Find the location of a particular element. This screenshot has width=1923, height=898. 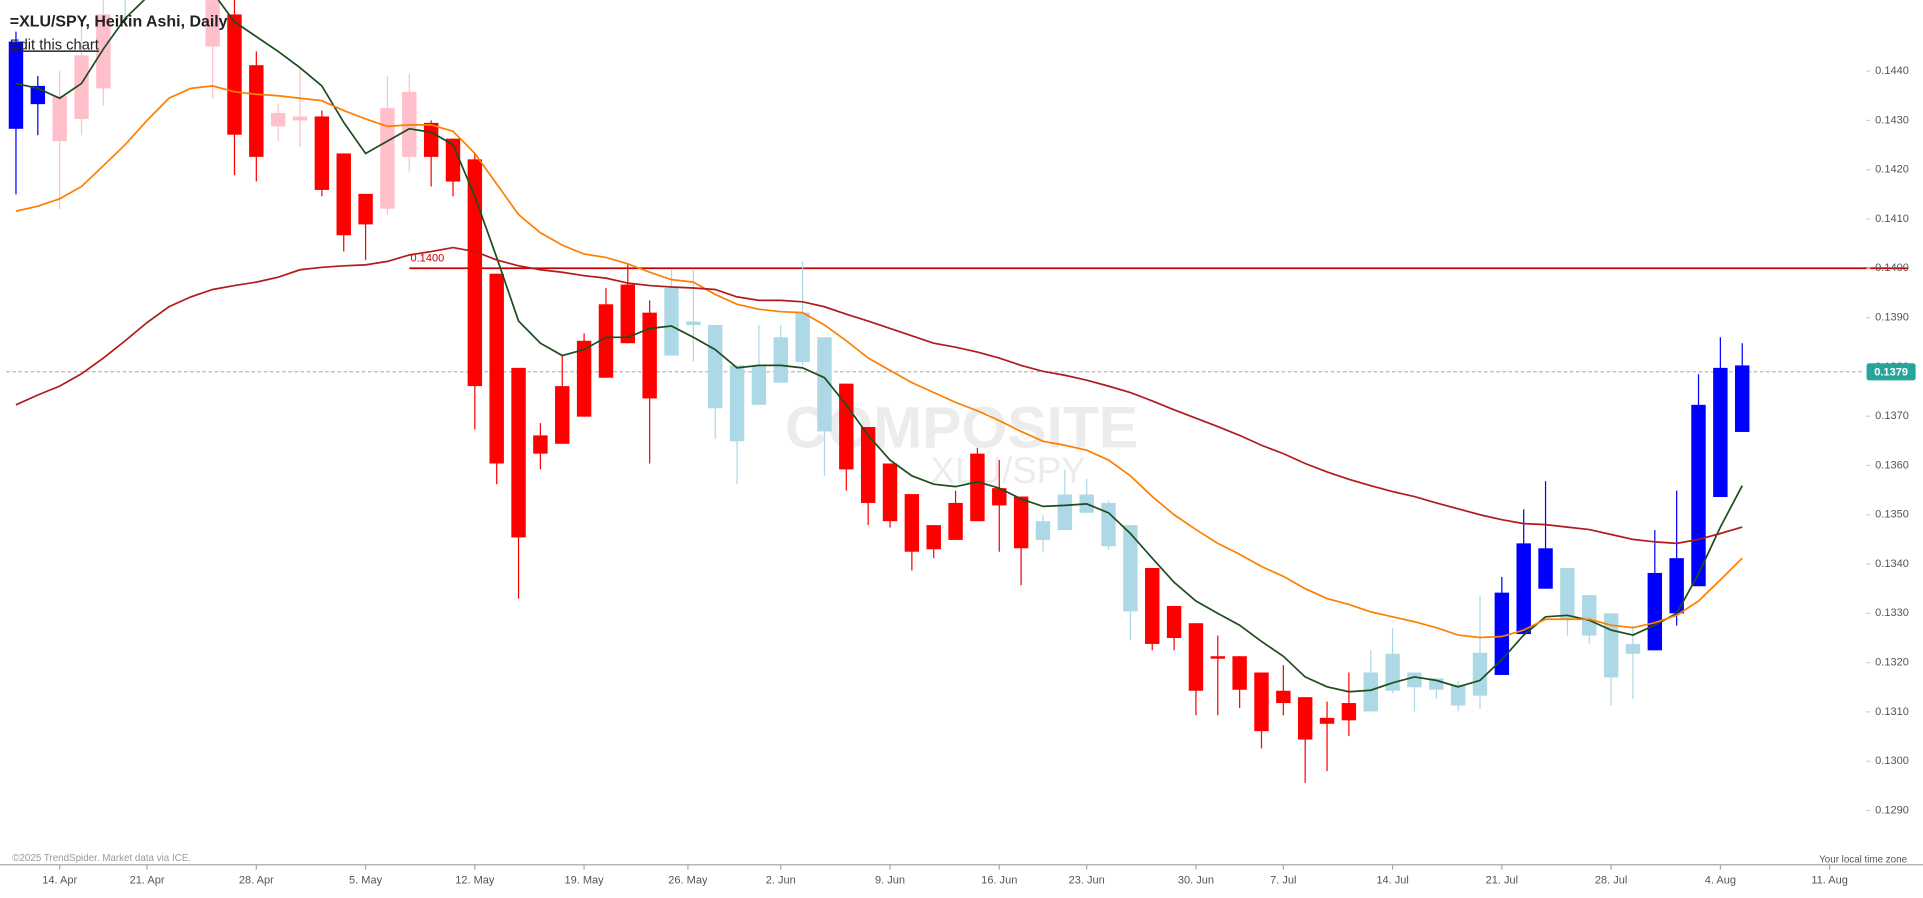

x-tick-label: 14. Apr is located at coordinates (59, 881).